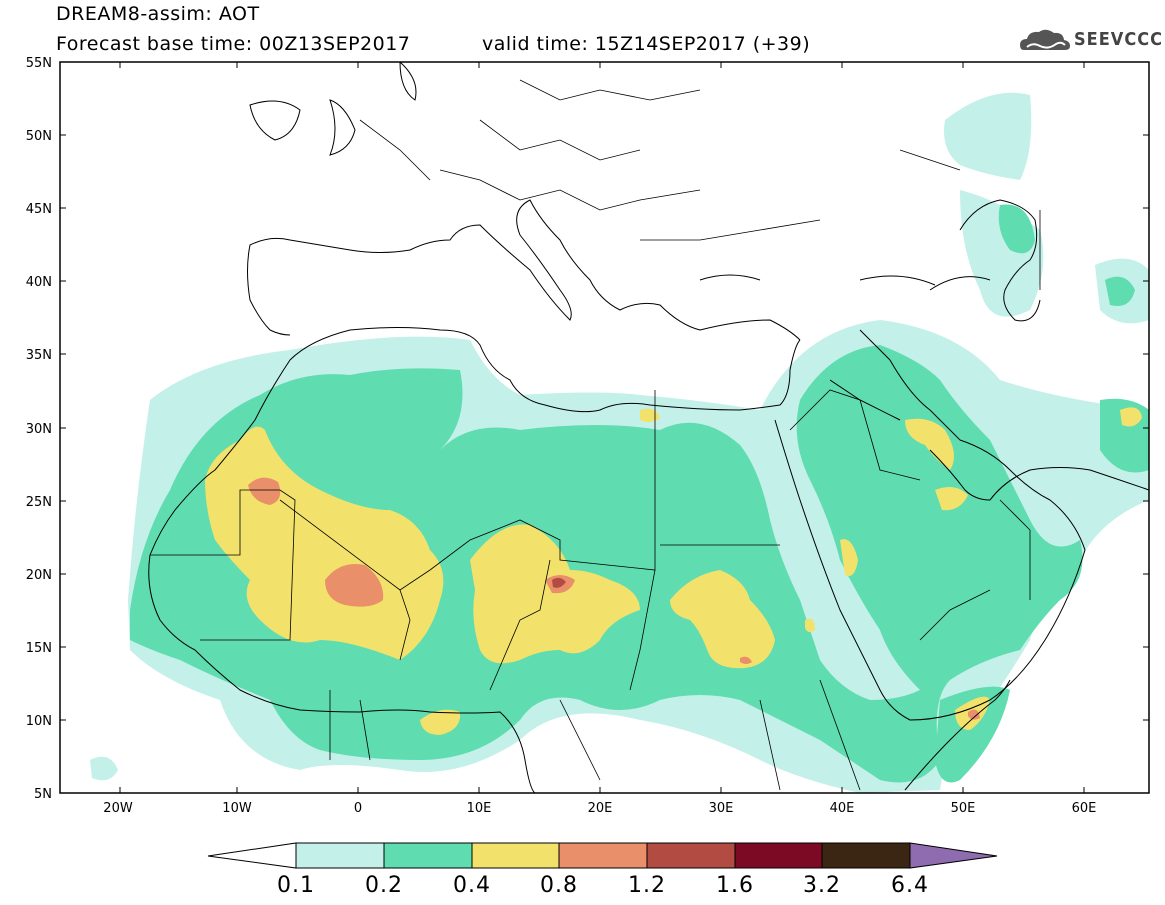 This screenshot has width=1165, height=905. I want to click on lon-label-20w: 20W, so click(118, 808).